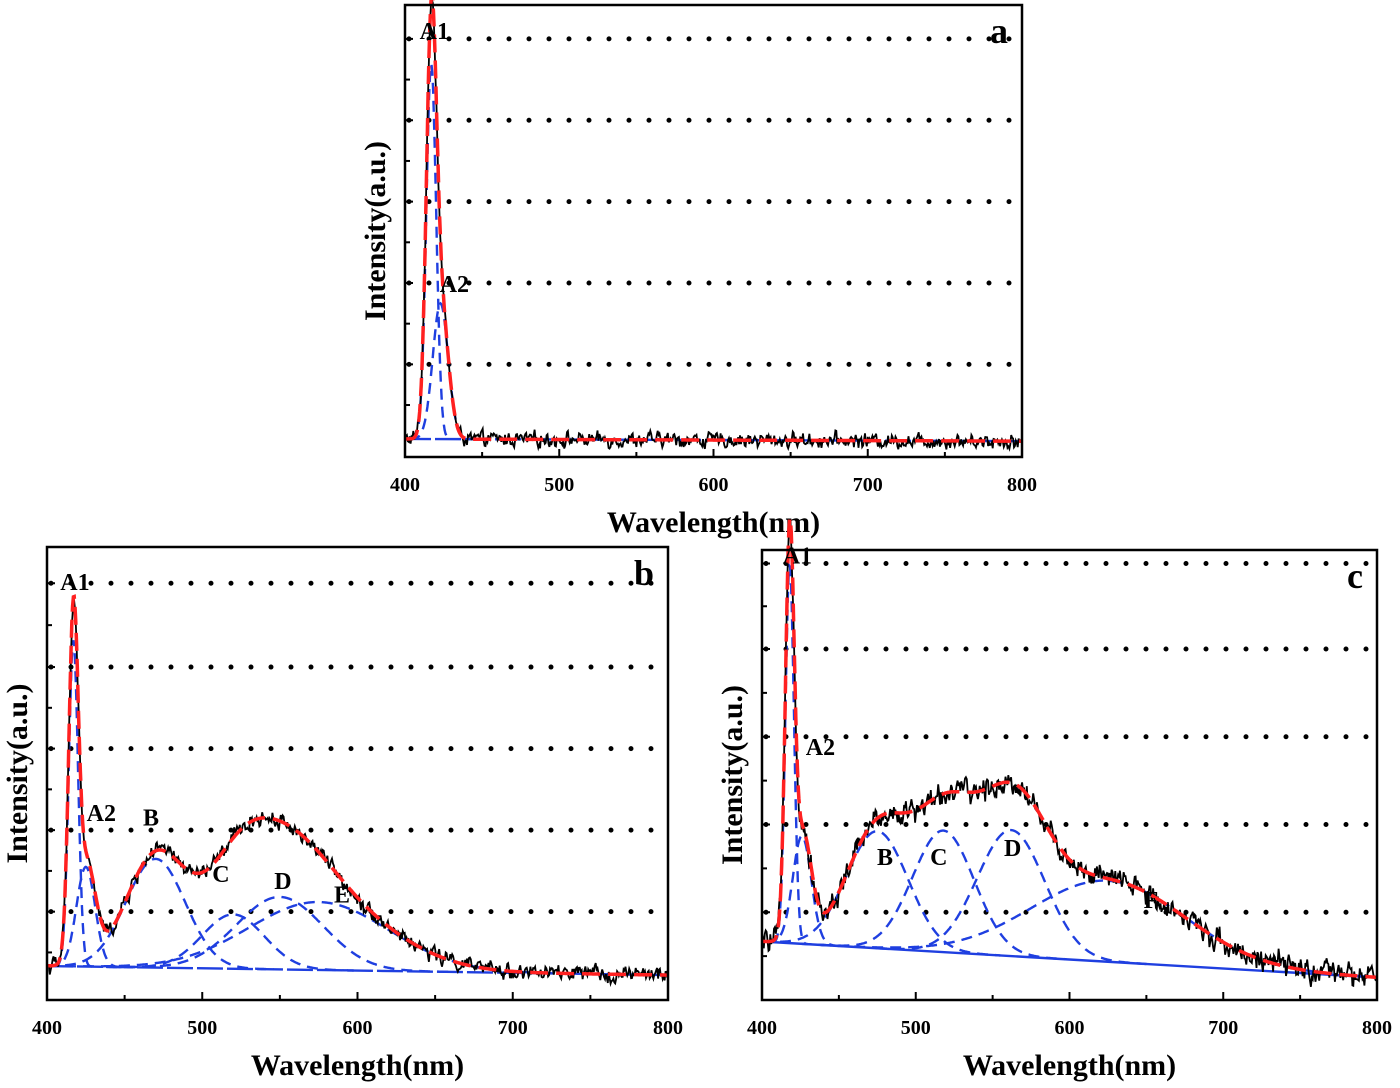 Image resolution: width=1400 pixels, height=1088 pixels. I want to click on peak-label-e: E, so click(342, 896).